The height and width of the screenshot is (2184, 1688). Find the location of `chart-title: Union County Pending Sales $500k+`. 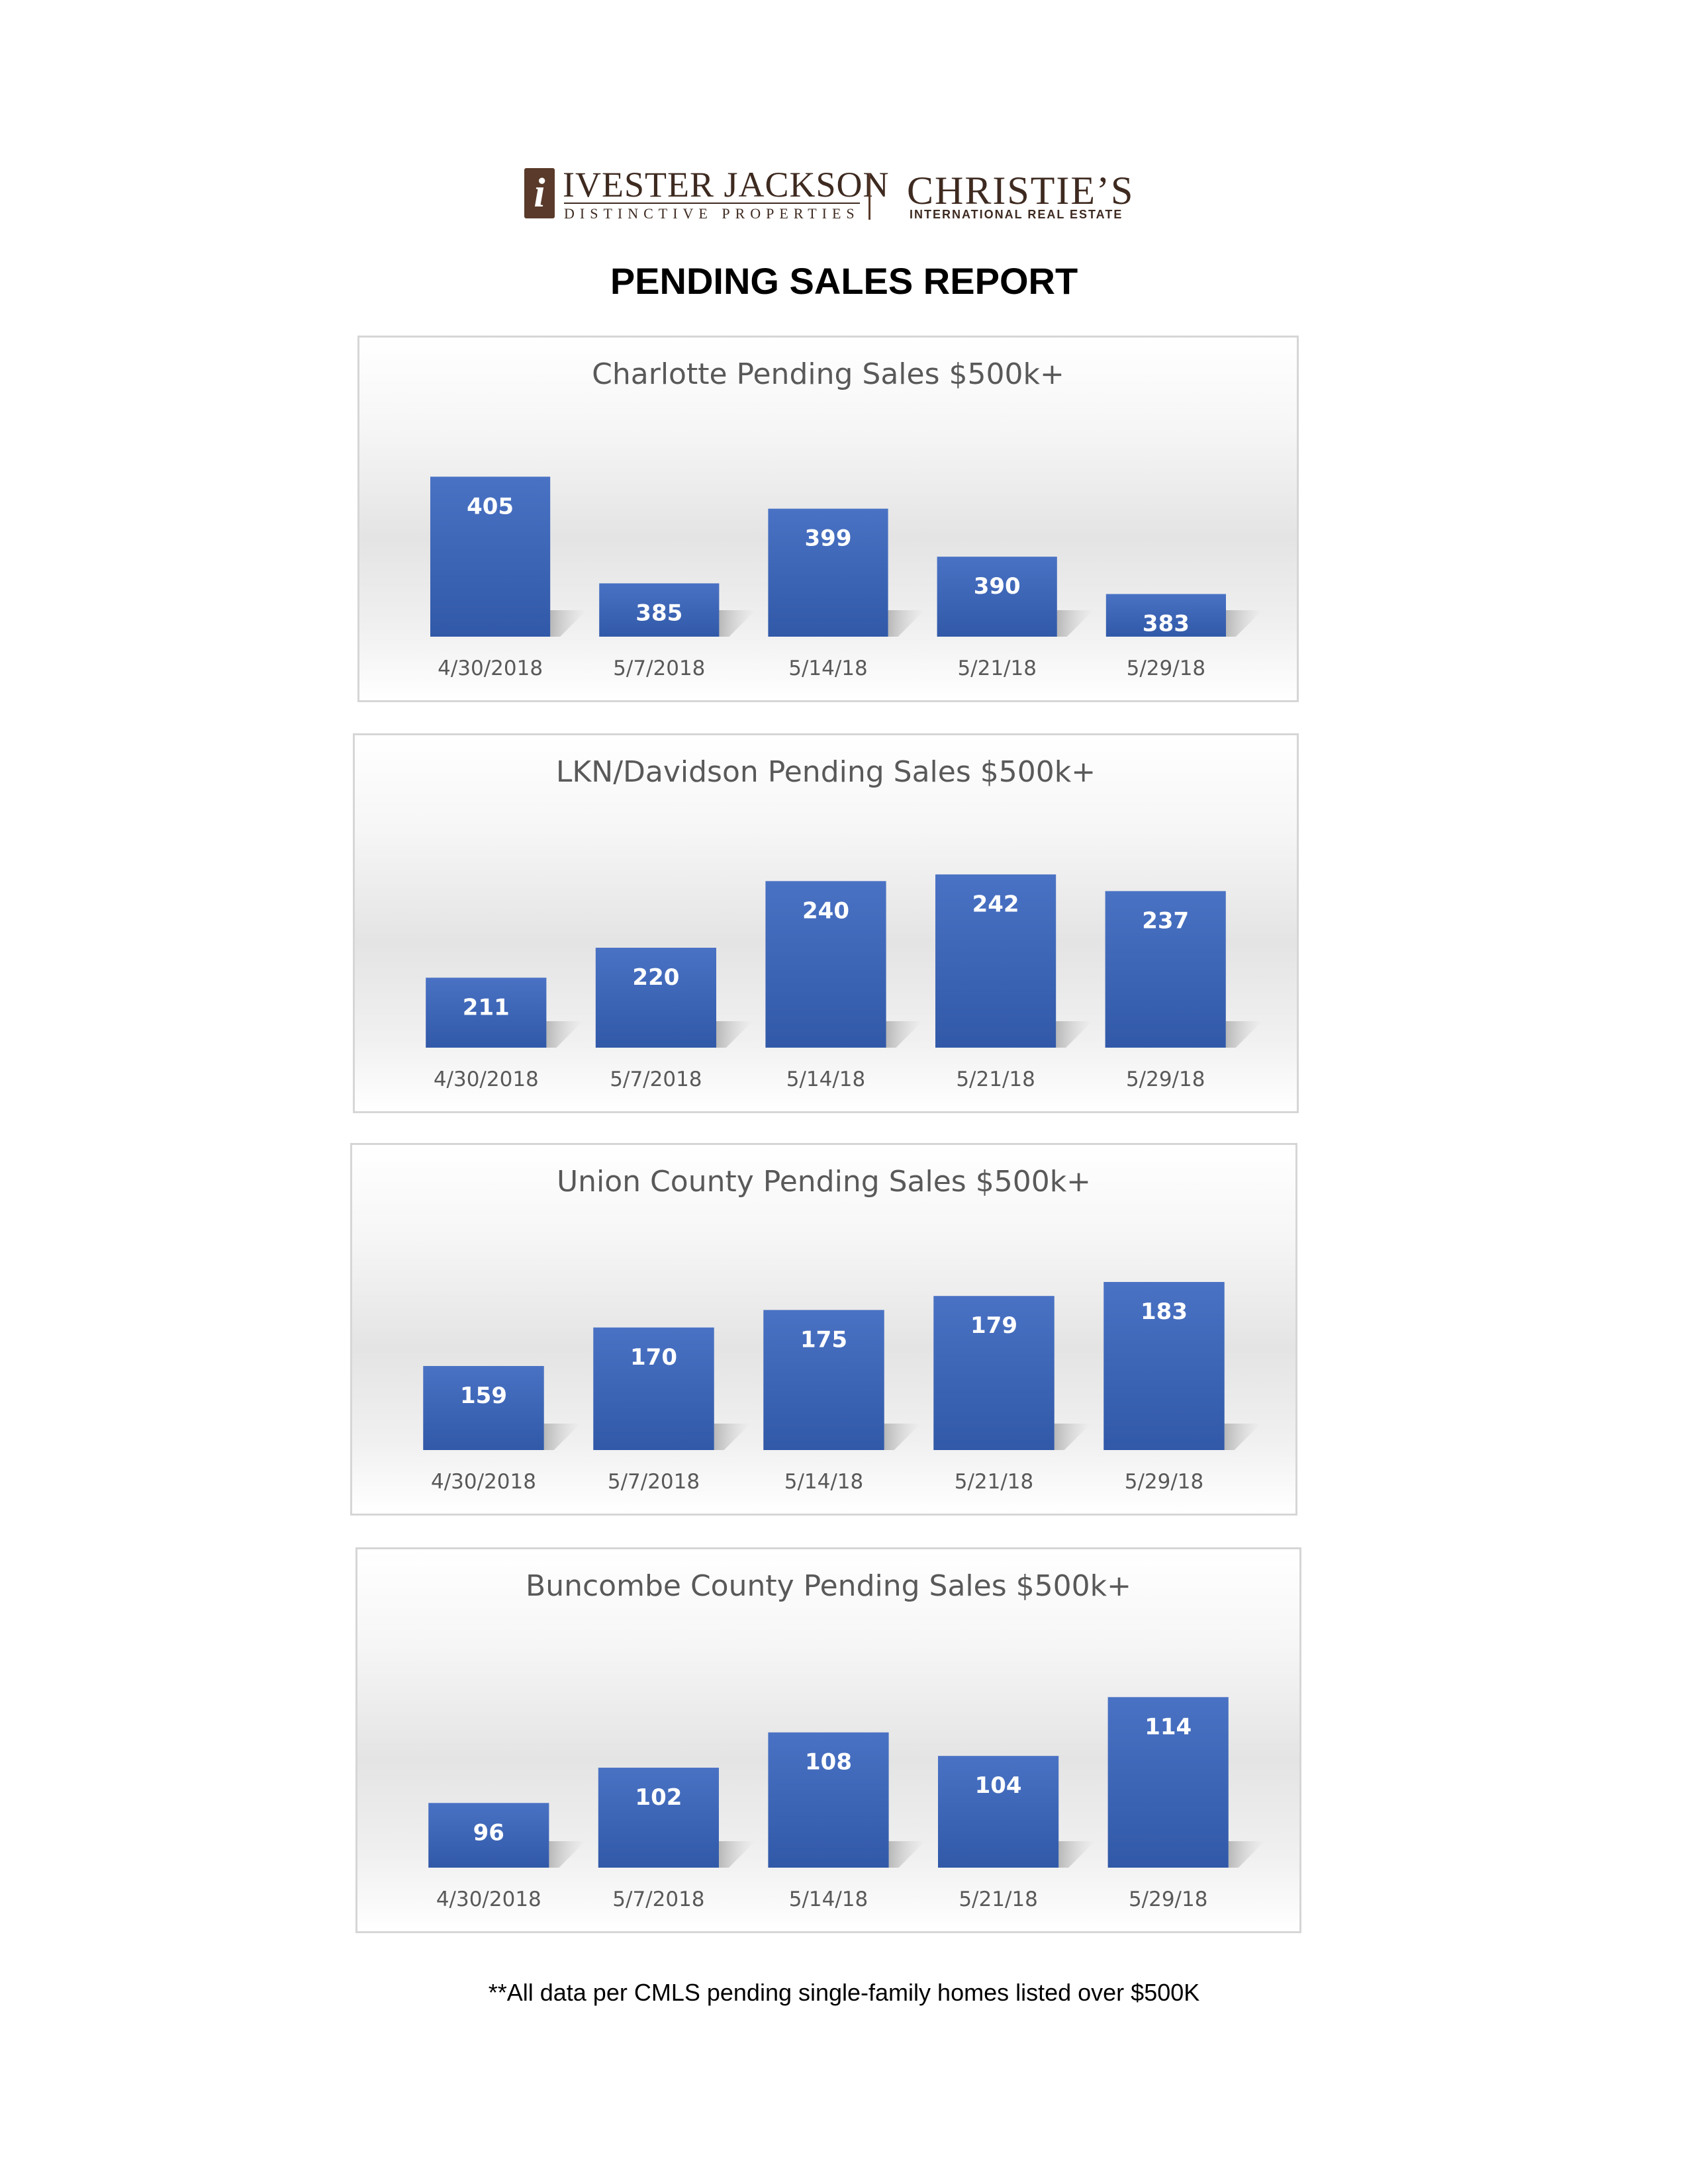

chart-title: Union County Pending Sales $500k+ is located at coordinates (824, 1182).